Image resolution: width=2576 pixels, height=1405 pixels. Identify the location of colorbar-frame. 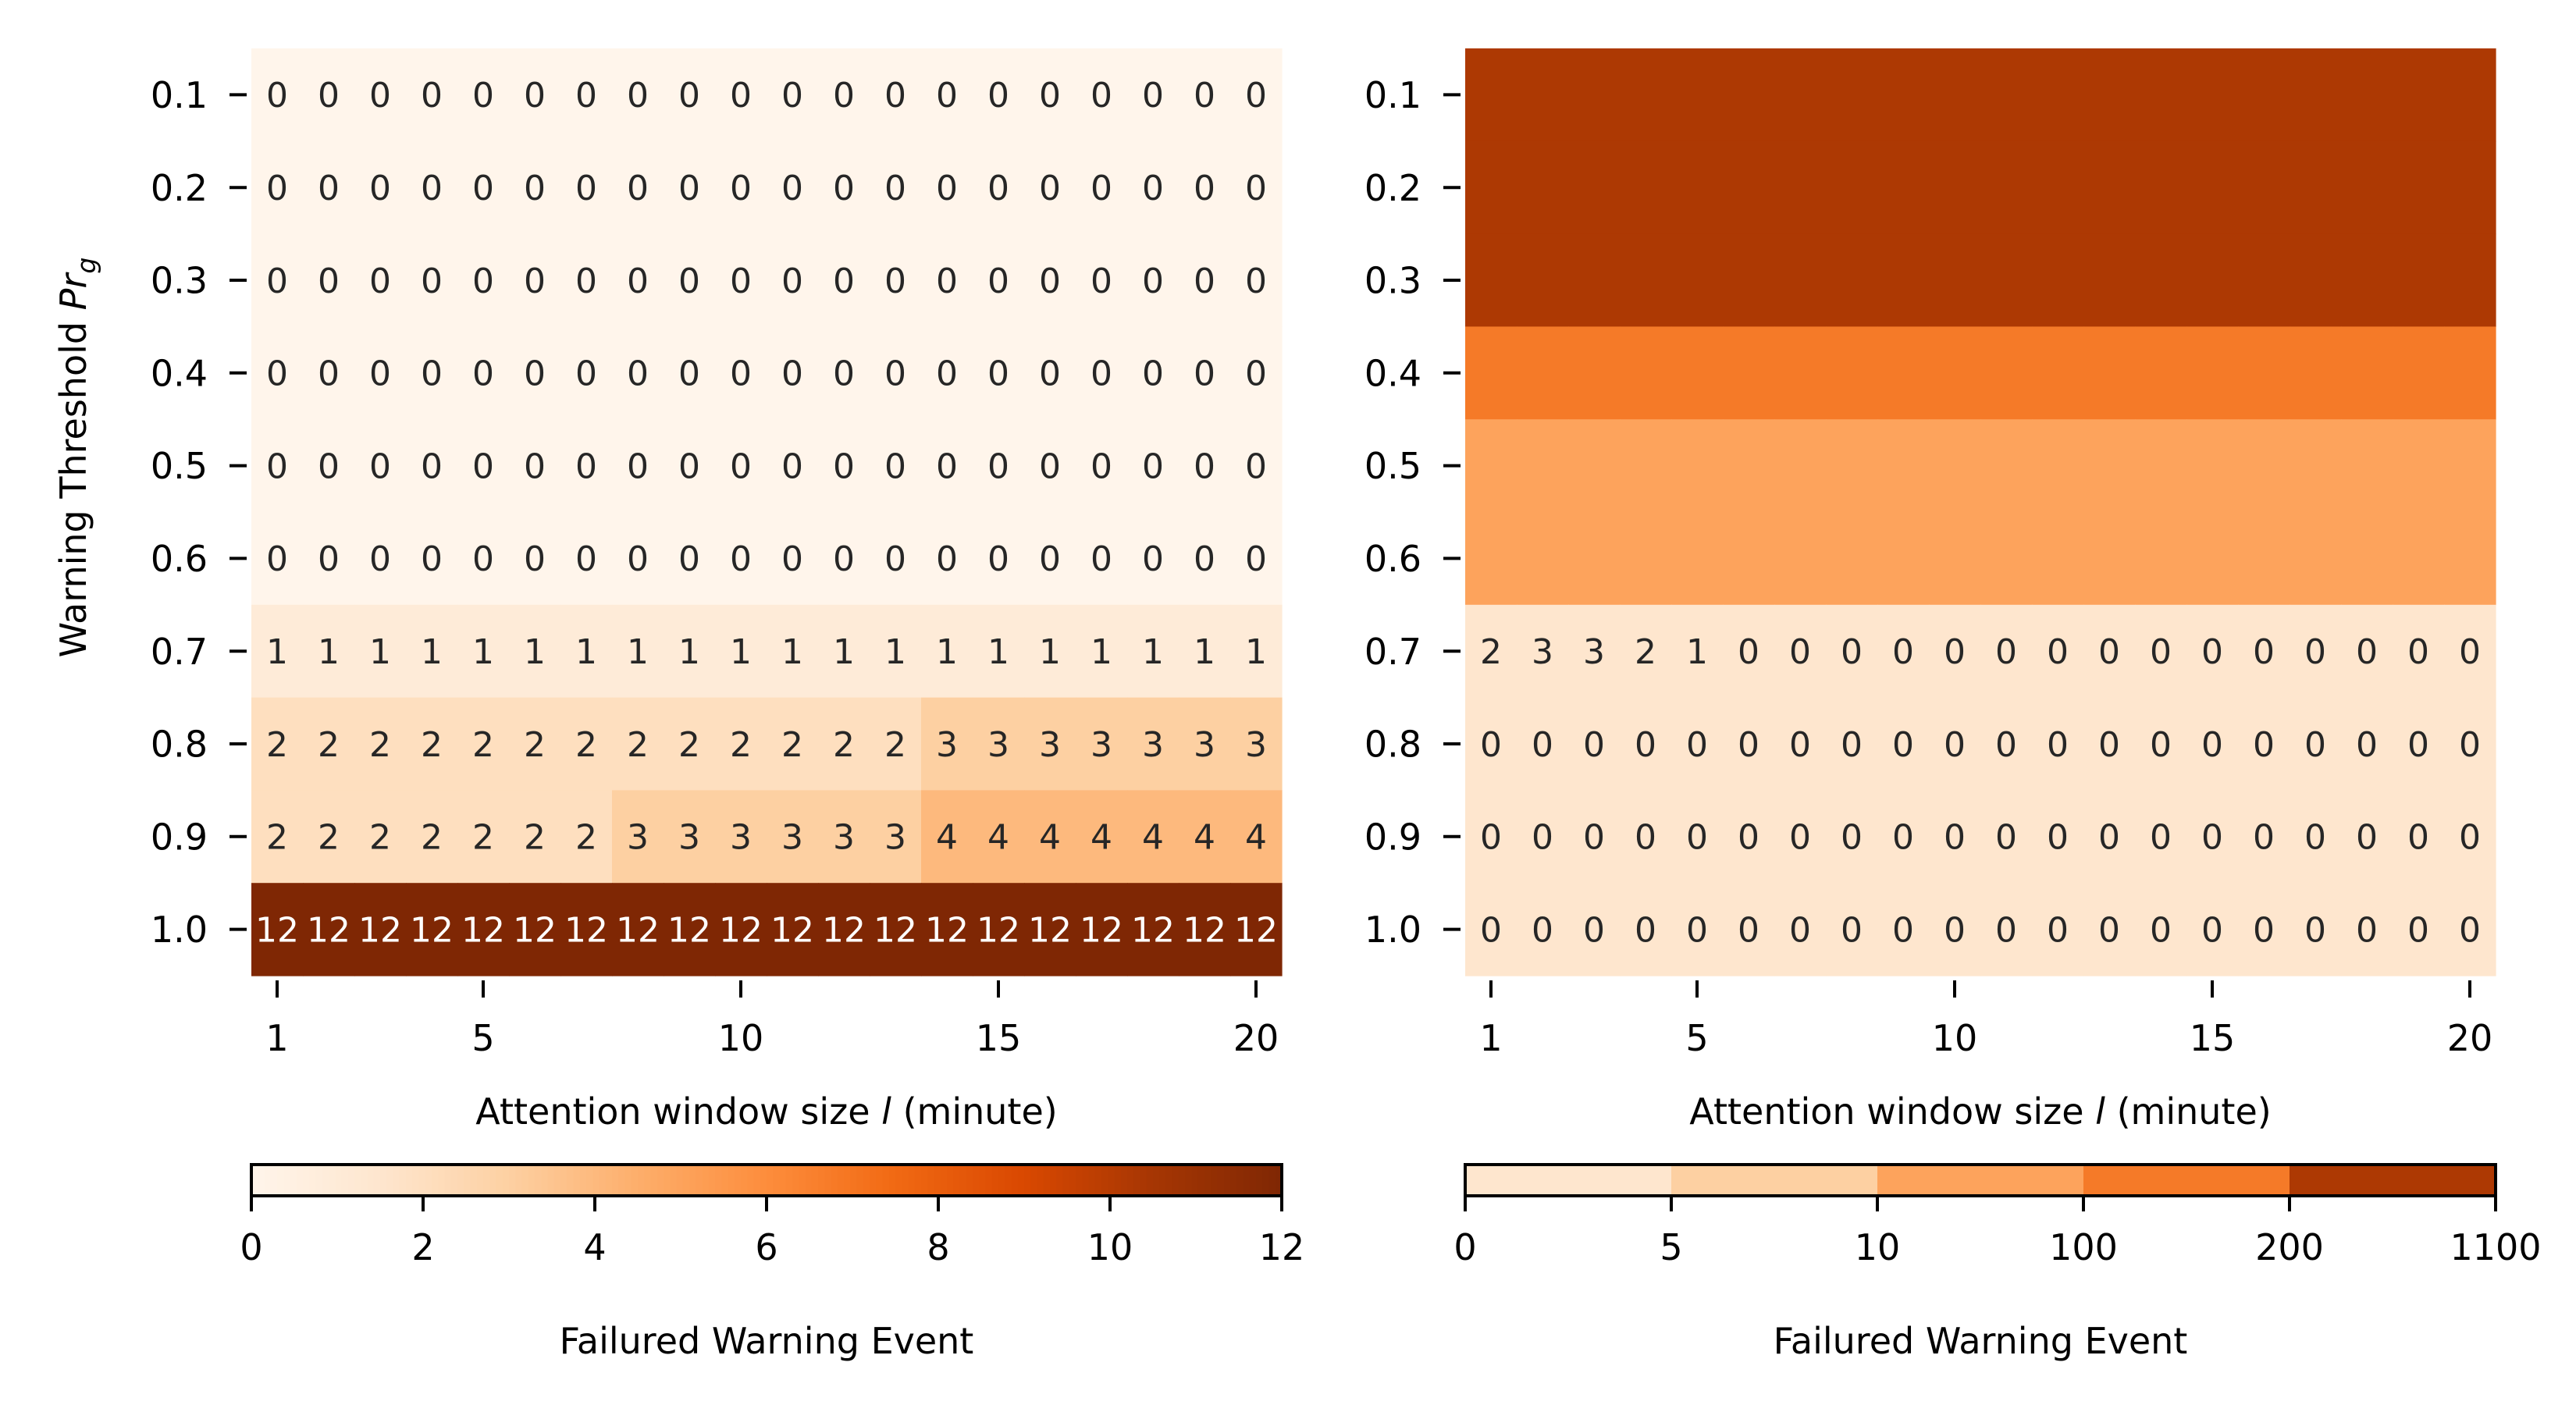
(766, 1180).